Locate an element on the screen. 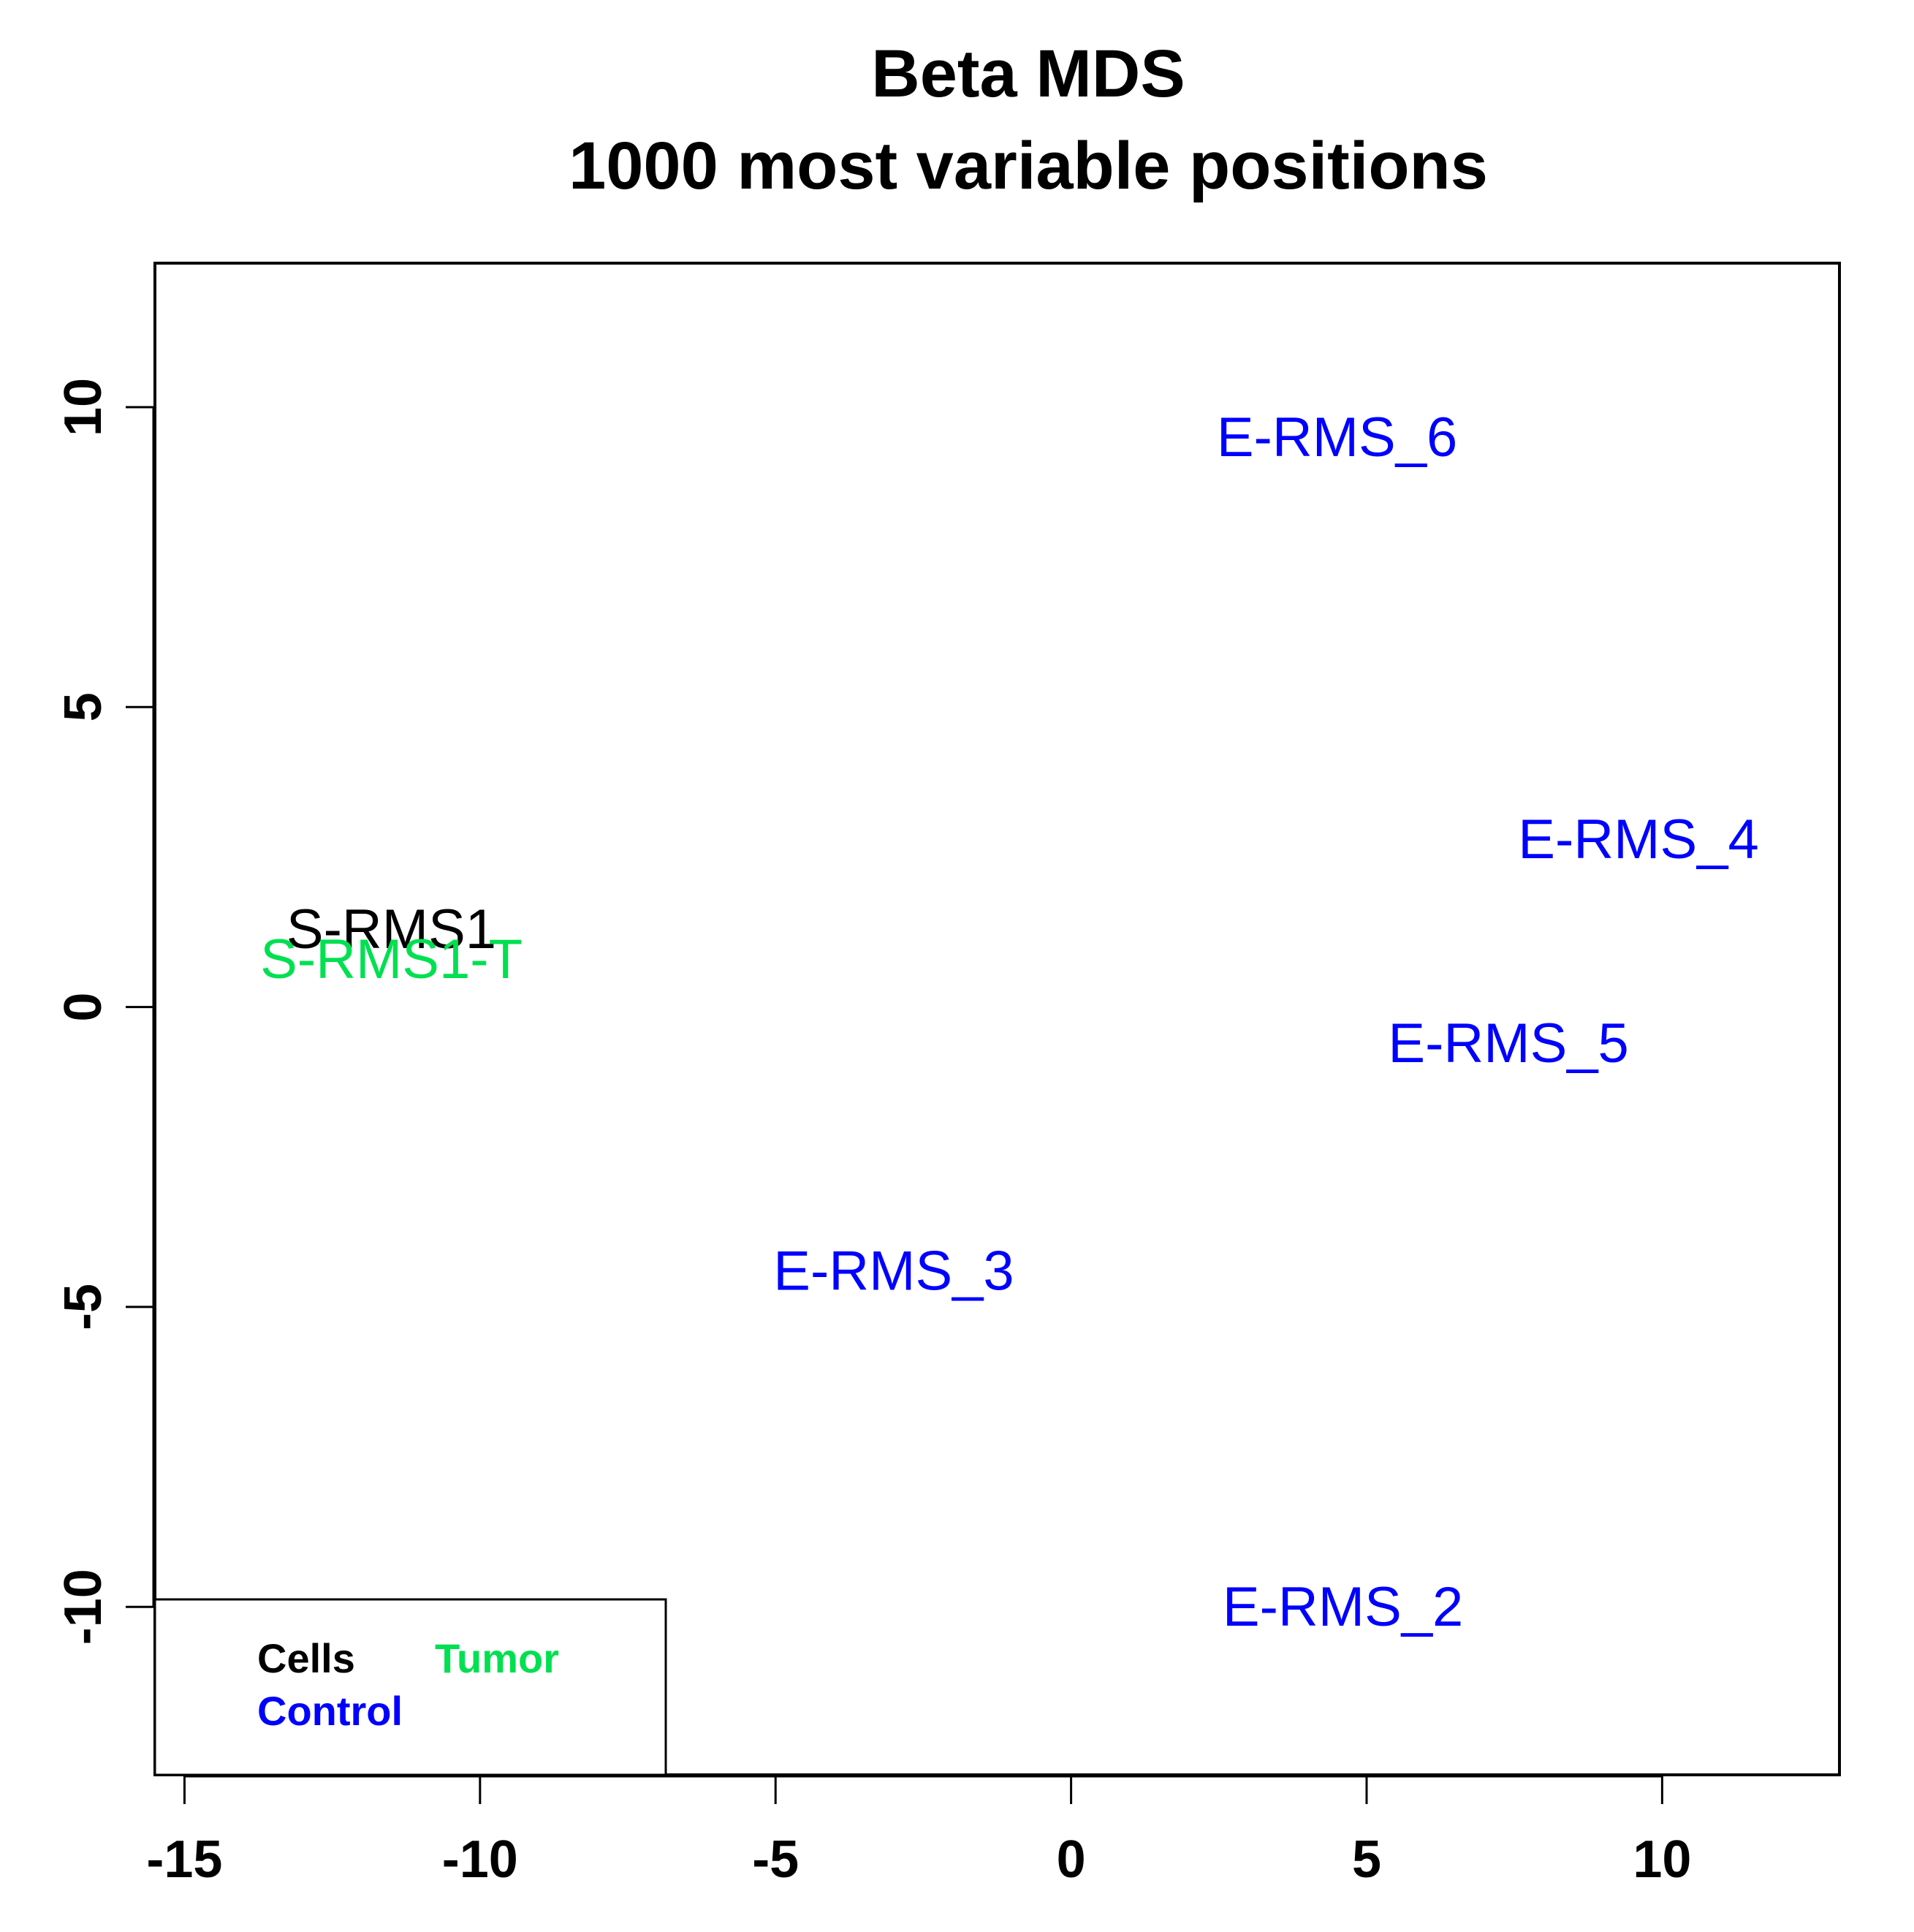 This screenshot has height=1932, width=1914. y-tick-label: -5 is located at coordinates (83, 1307).